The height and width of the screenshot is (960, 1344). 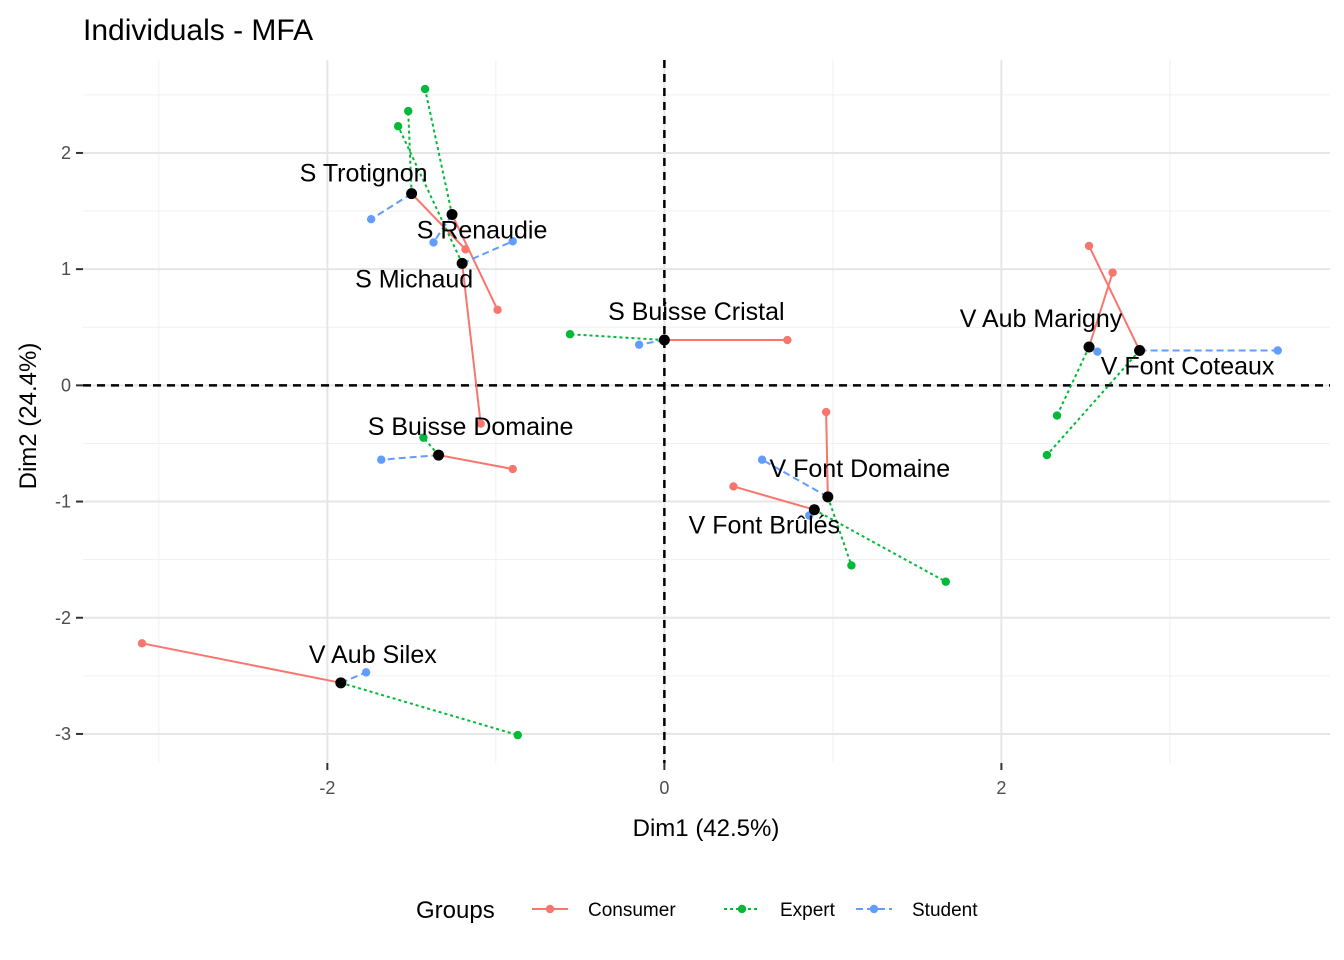 I want to click on y-tick-label: 2, so click(x=66, y=153).